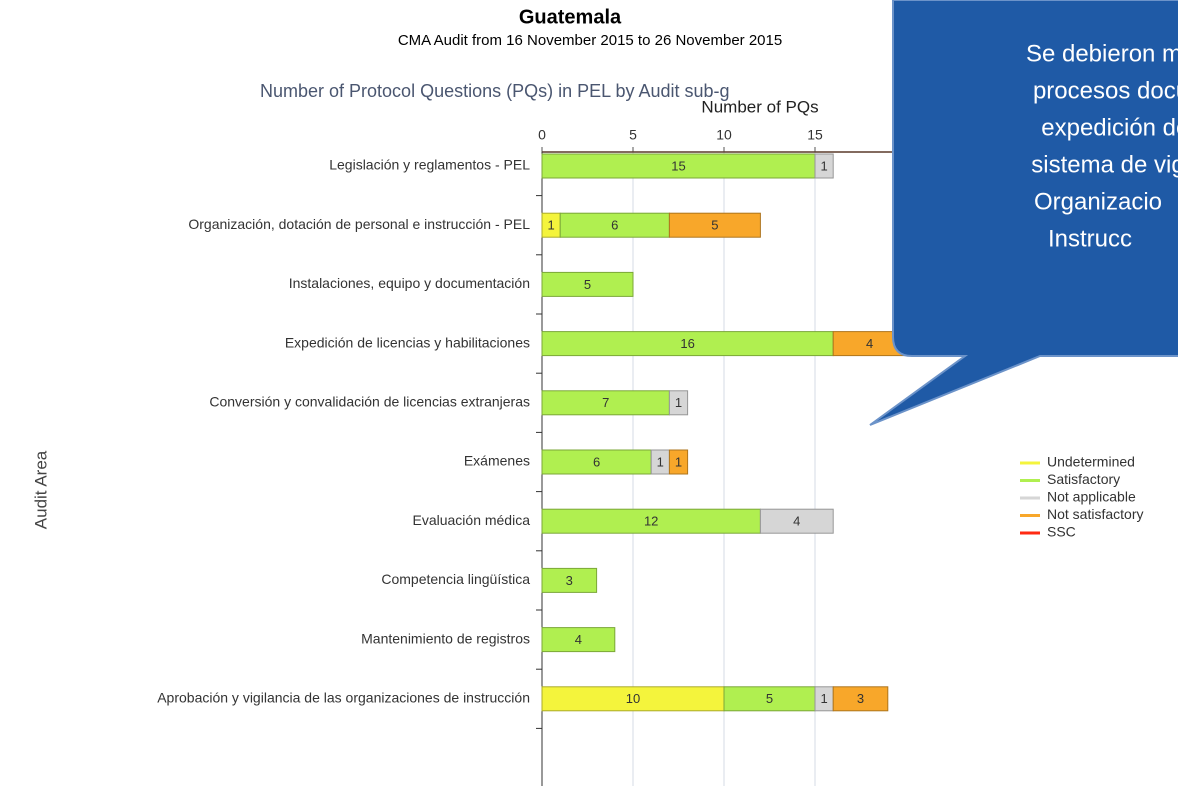 The image size is (1178, 786). What do you see at coordinates (1061, 532) in the screenshot?
I see `legend-label: SSC` at bounding box center [1061, 532].